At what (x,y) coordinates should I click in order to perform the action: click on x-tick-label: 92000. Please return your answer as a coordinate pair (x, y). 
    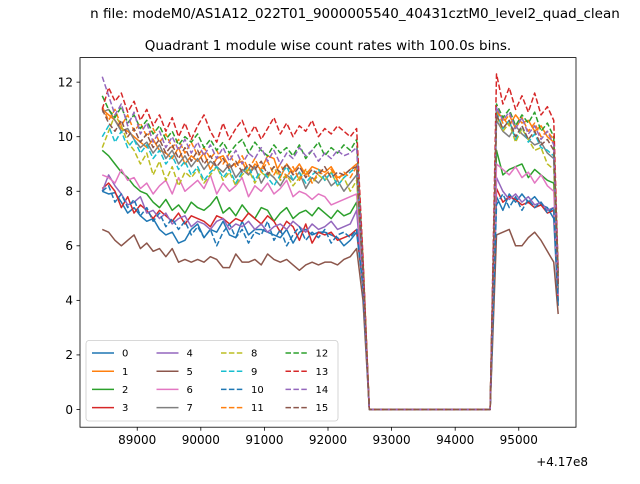
    Looking at the image, I should click on (328, 440).